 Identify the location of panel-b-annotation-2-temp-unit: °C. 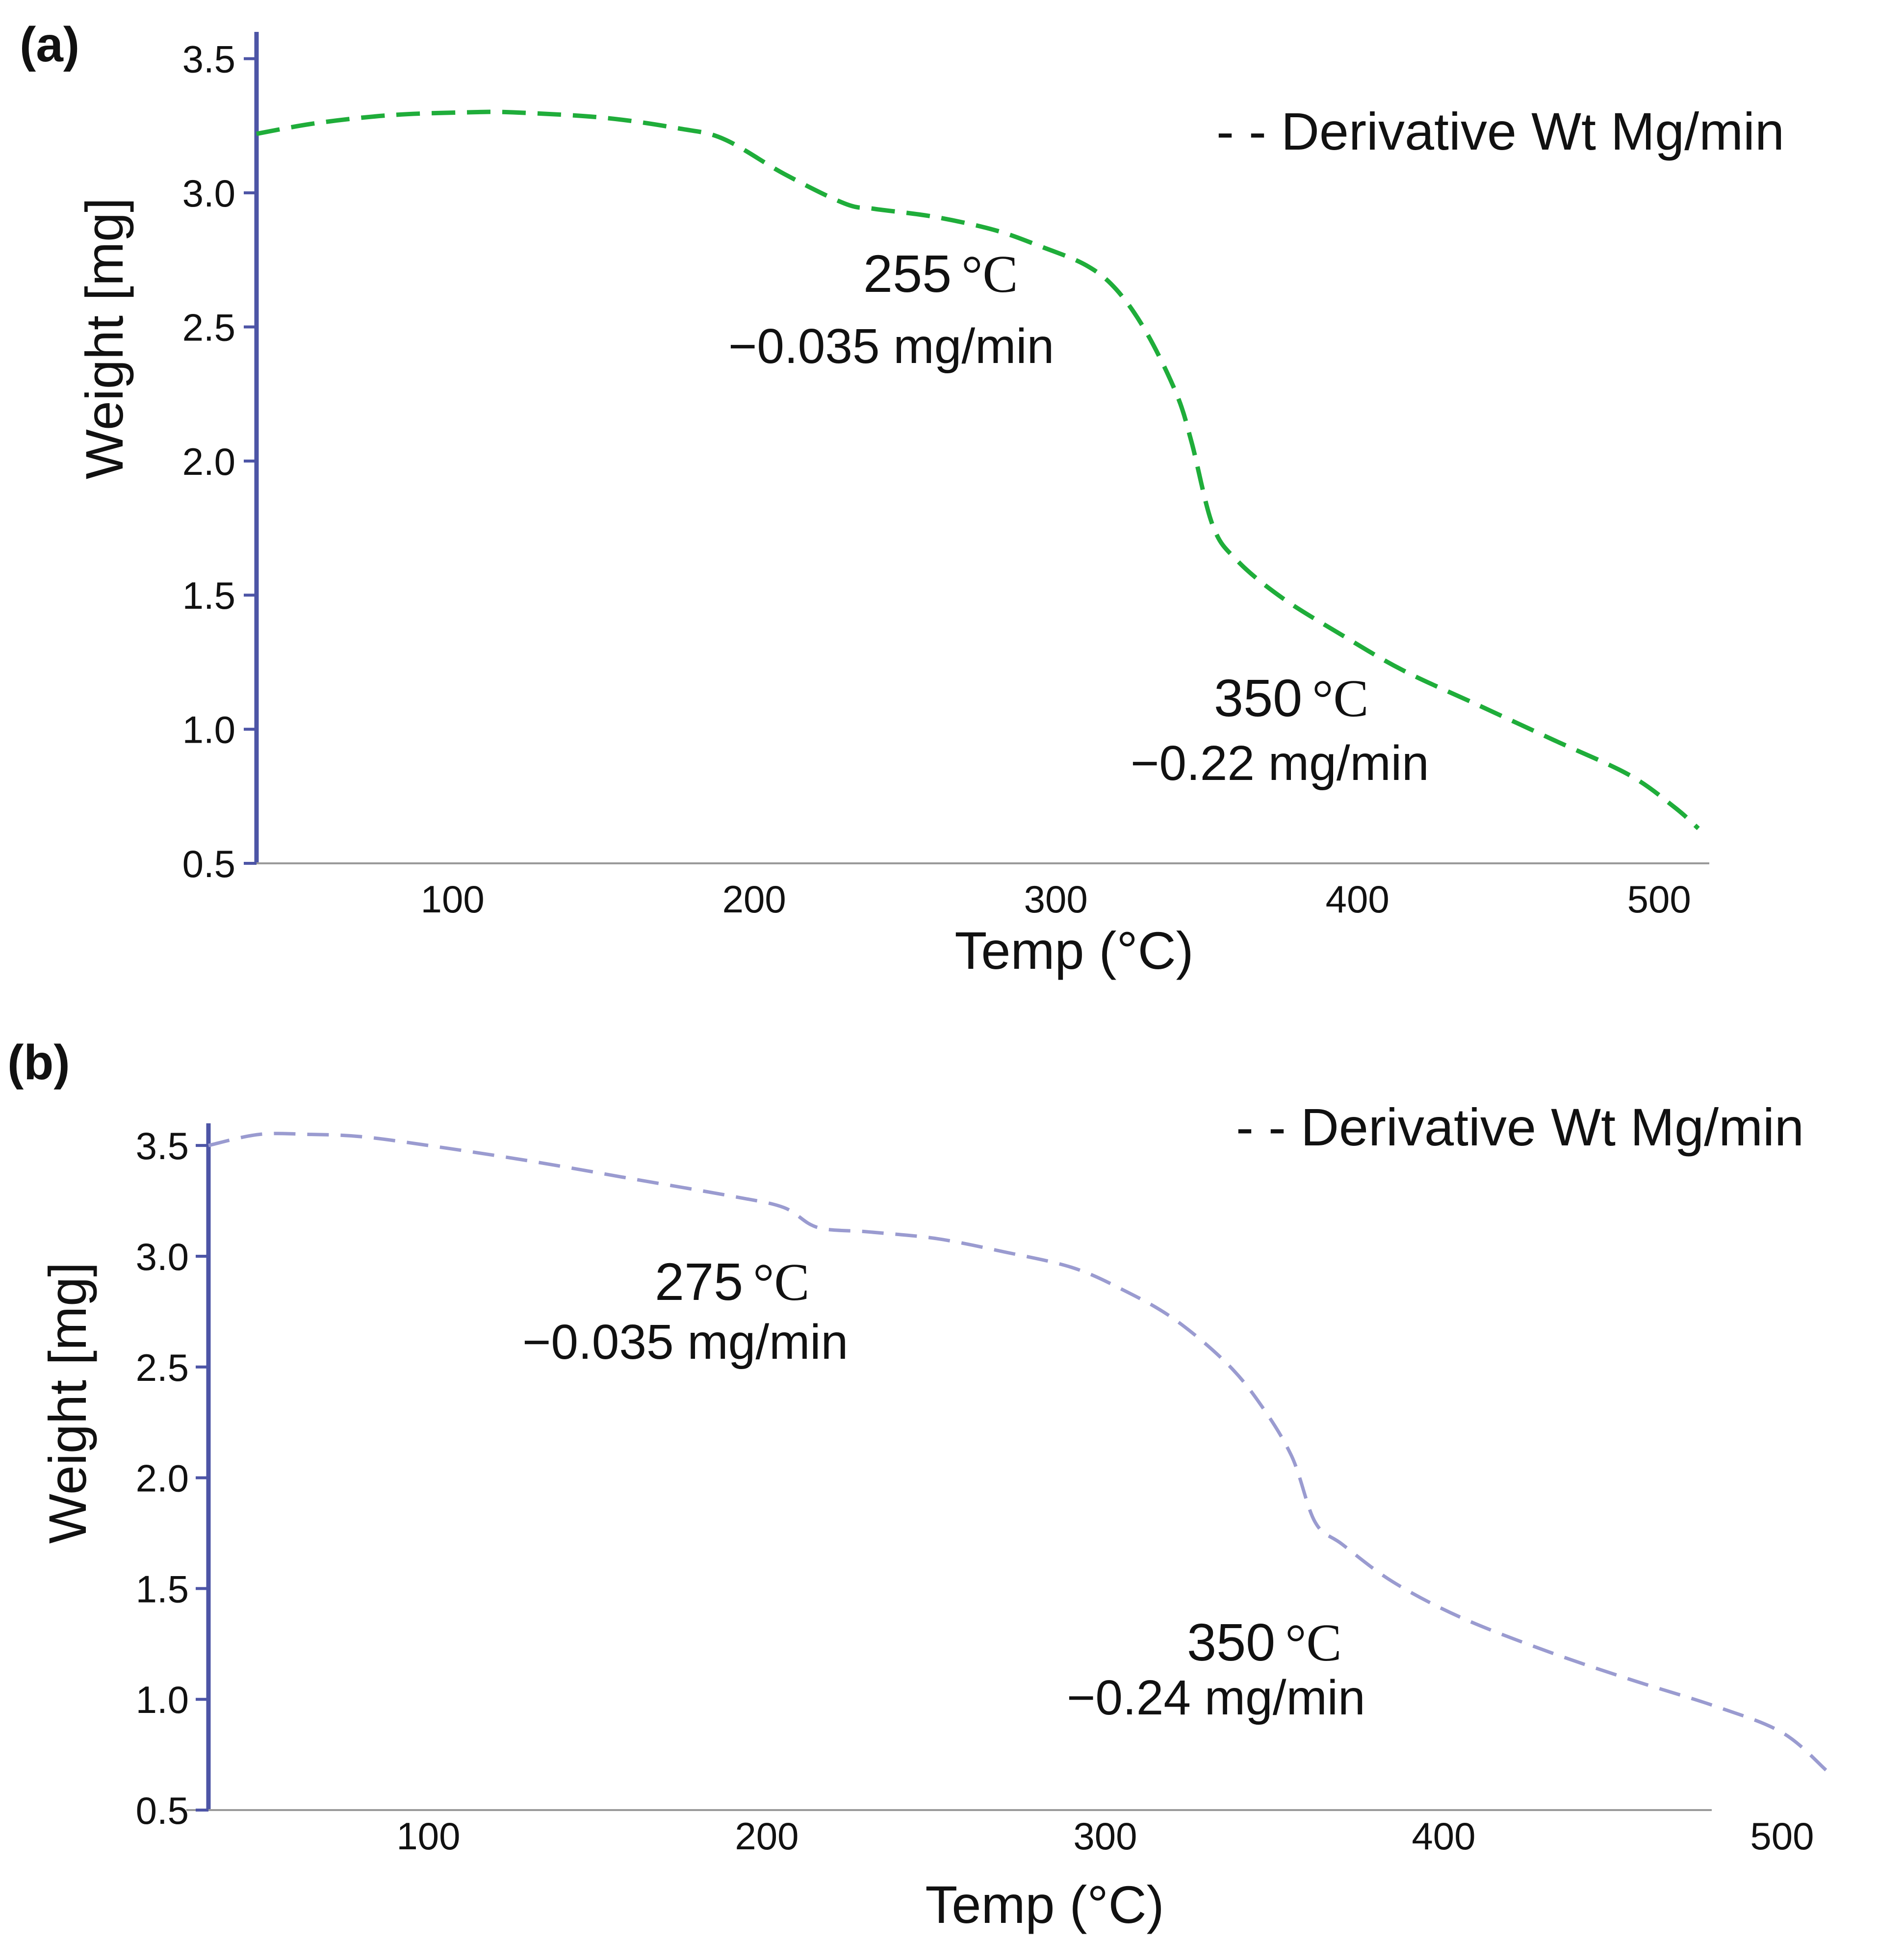
(1313, 1643).